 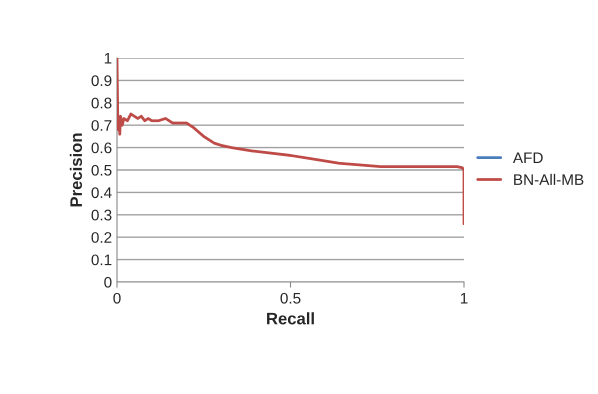 I want to click on y-tick-label: 0.2, so click(x=102, y=237).